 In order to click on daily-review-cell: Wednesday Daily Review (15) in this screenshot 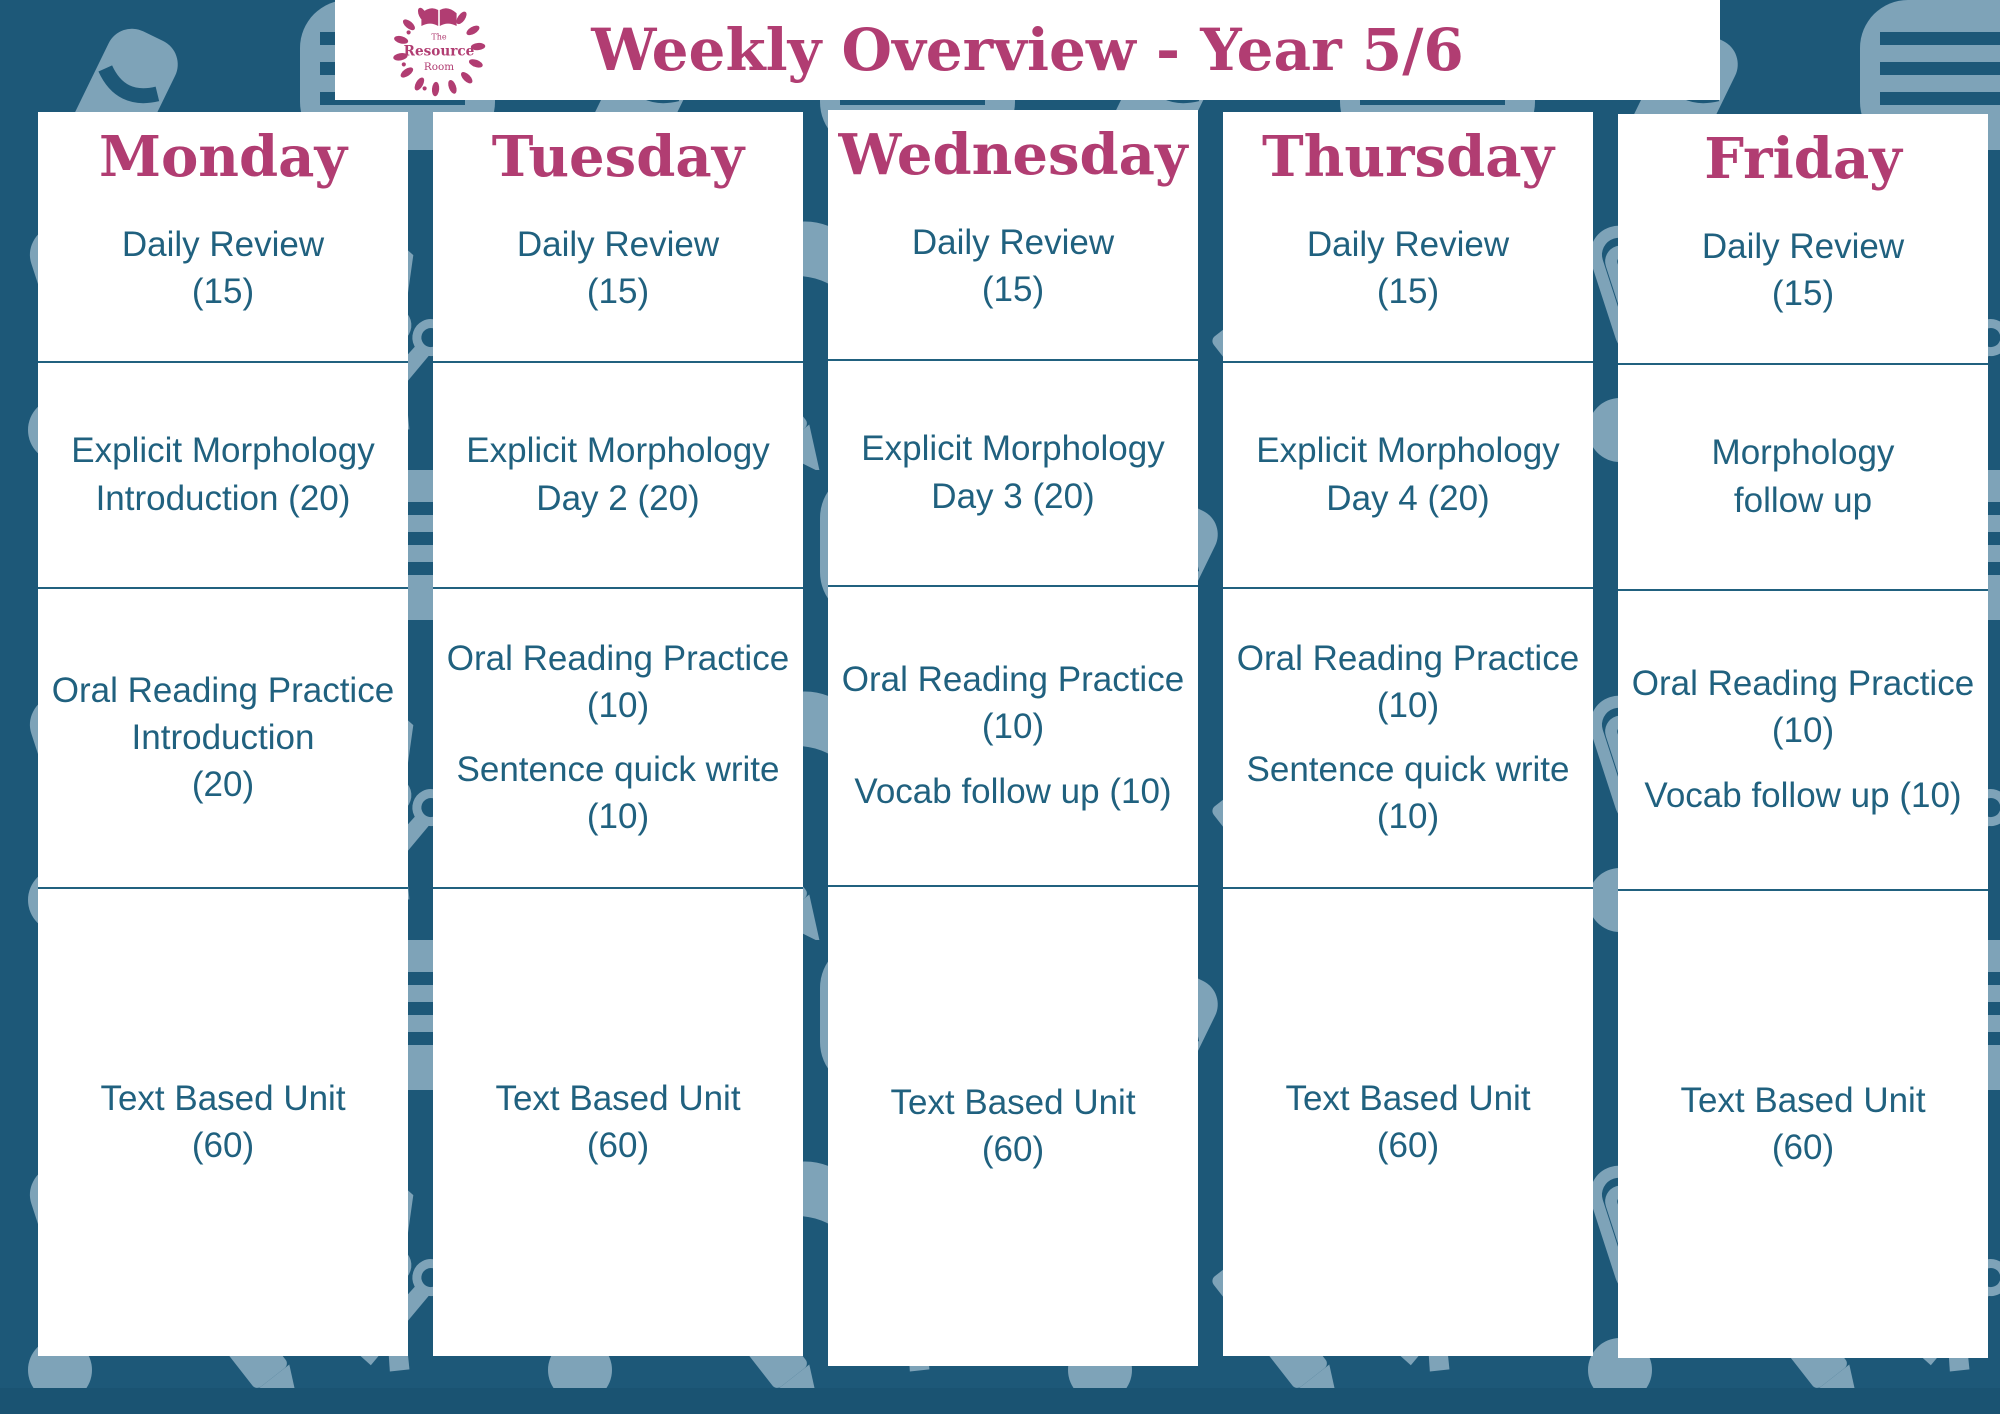, I will do `click(1013, 235)`.